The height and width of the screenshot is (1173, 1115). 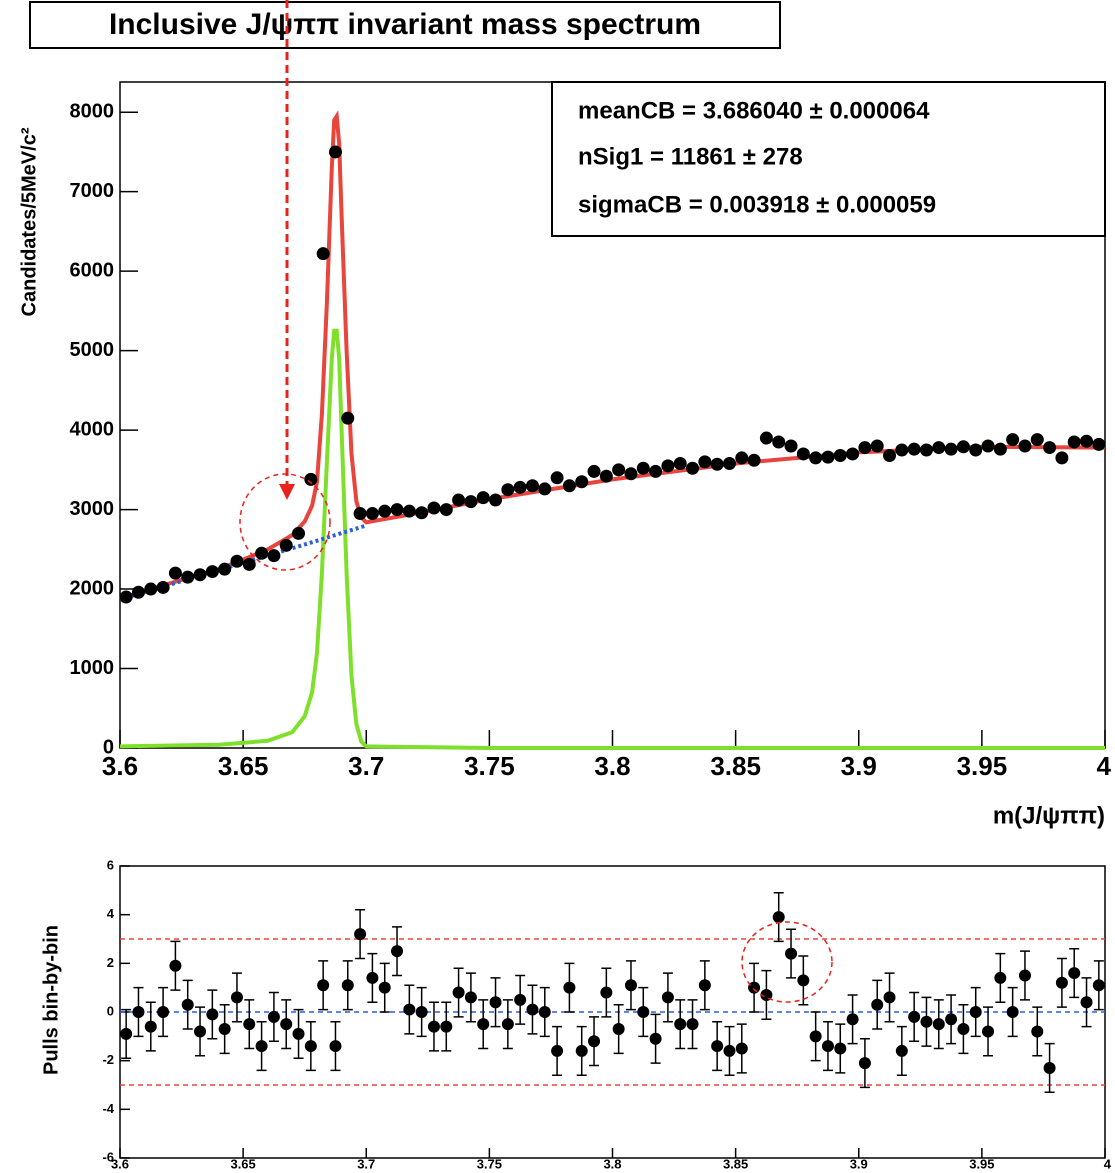 What do you see at coordinates (405, 24) in the screenshot?
I see `chart-title: Inclusive J/ψππ invariant mass spectrum` at bounding box center [405, 24].